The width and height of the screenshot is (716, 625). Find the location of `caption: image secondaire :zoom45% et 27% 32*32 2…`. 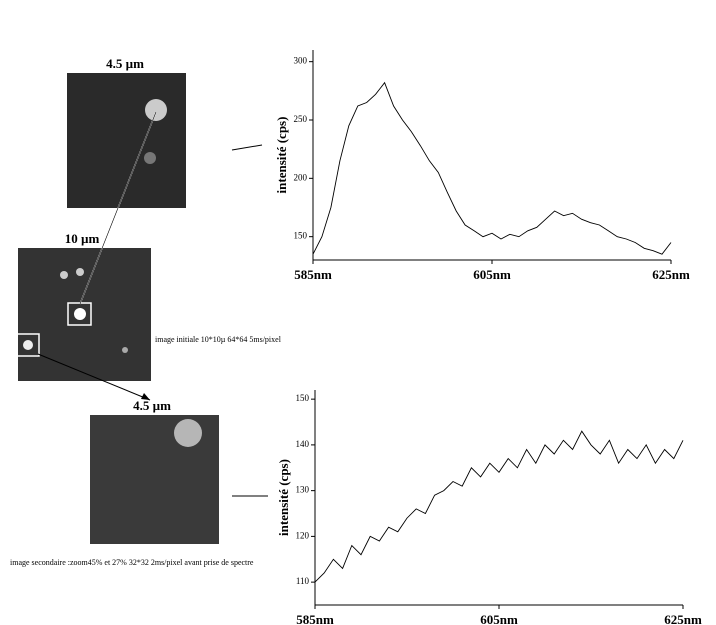

caption: image secondaire :zoom45% et 27% 32*32 2… is located at coordinates (132, 562).